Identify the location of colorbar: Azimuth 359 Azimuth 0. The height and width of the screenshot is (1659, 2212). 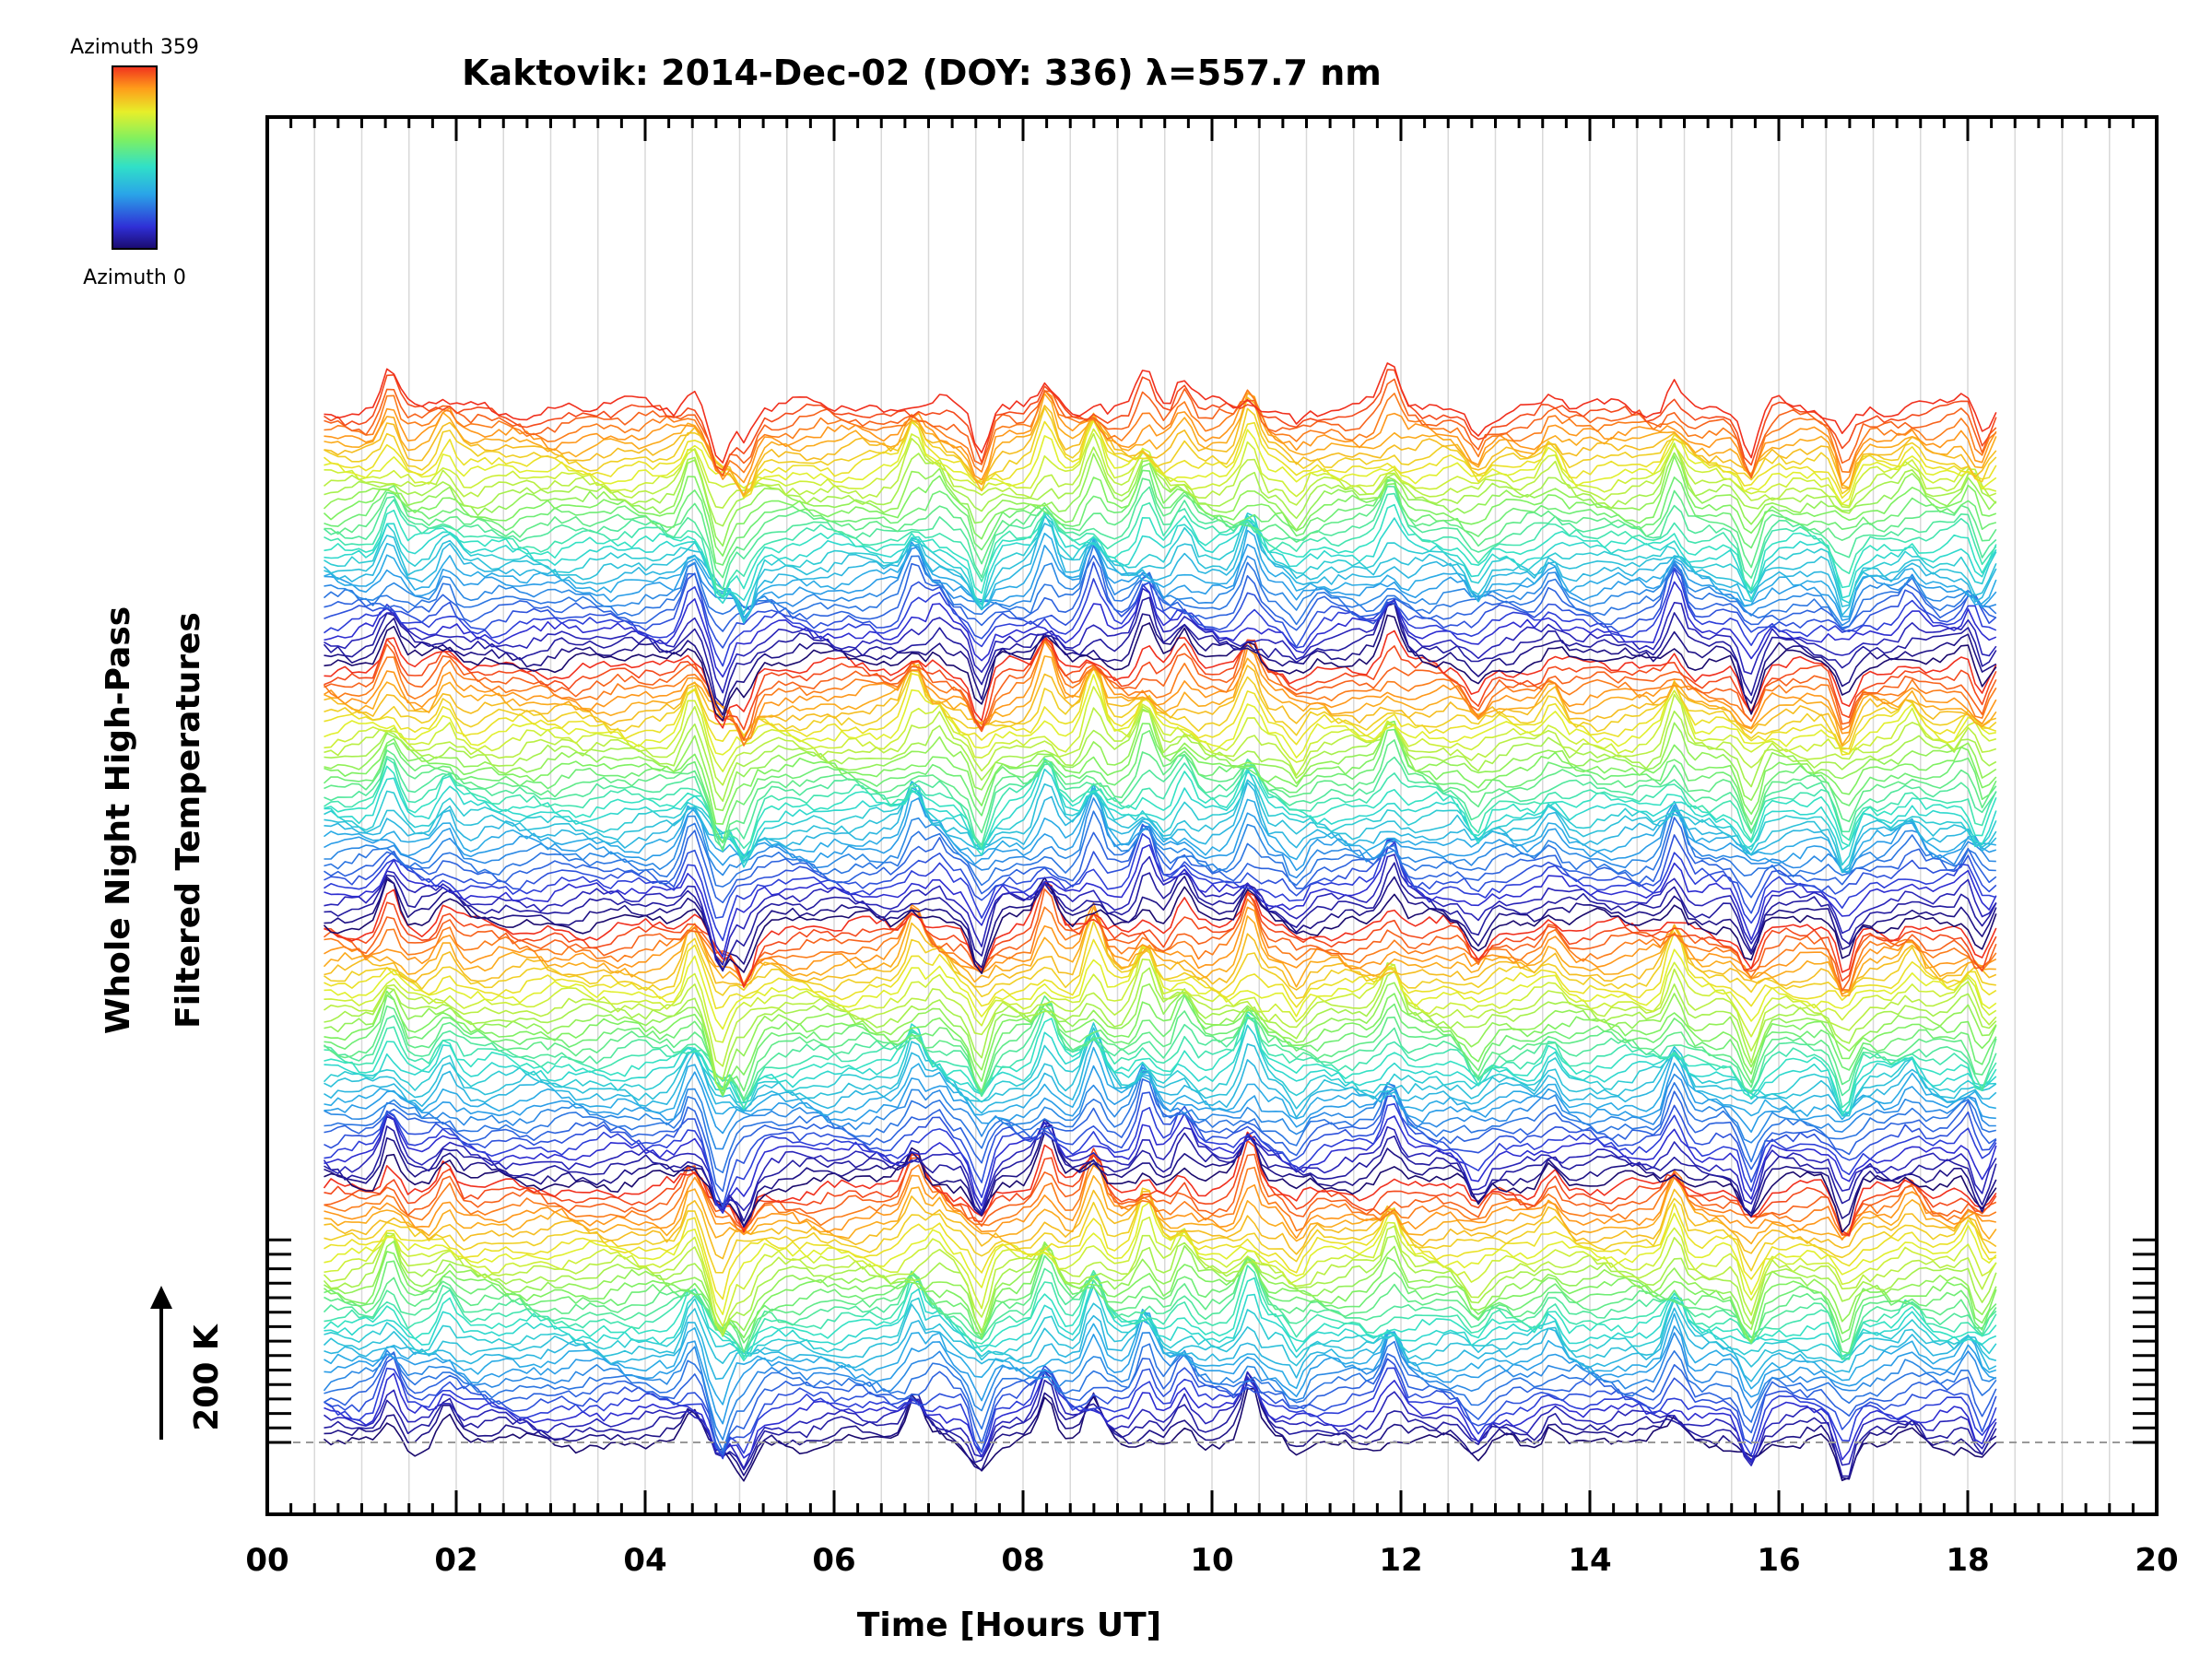
(134, 162).